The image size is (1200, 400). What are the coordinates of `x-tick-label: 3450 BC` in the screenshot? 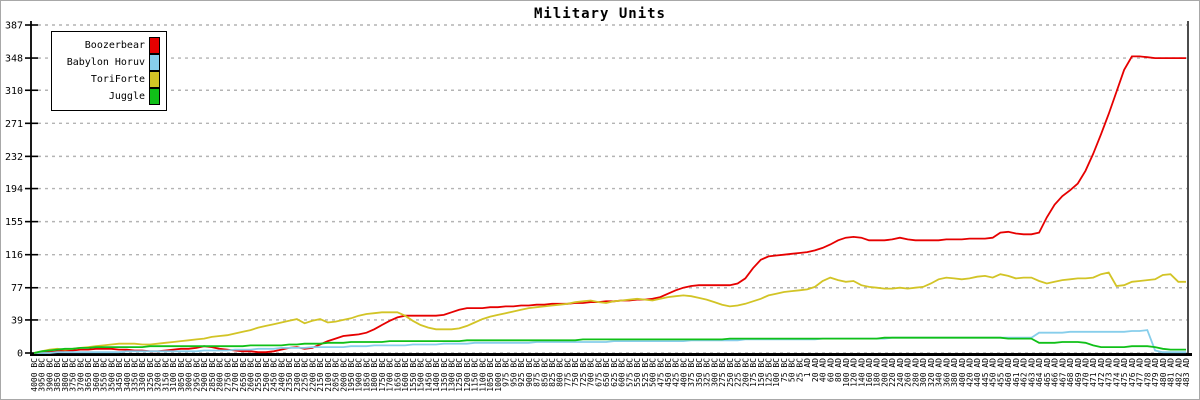 It's located at (119, 375).